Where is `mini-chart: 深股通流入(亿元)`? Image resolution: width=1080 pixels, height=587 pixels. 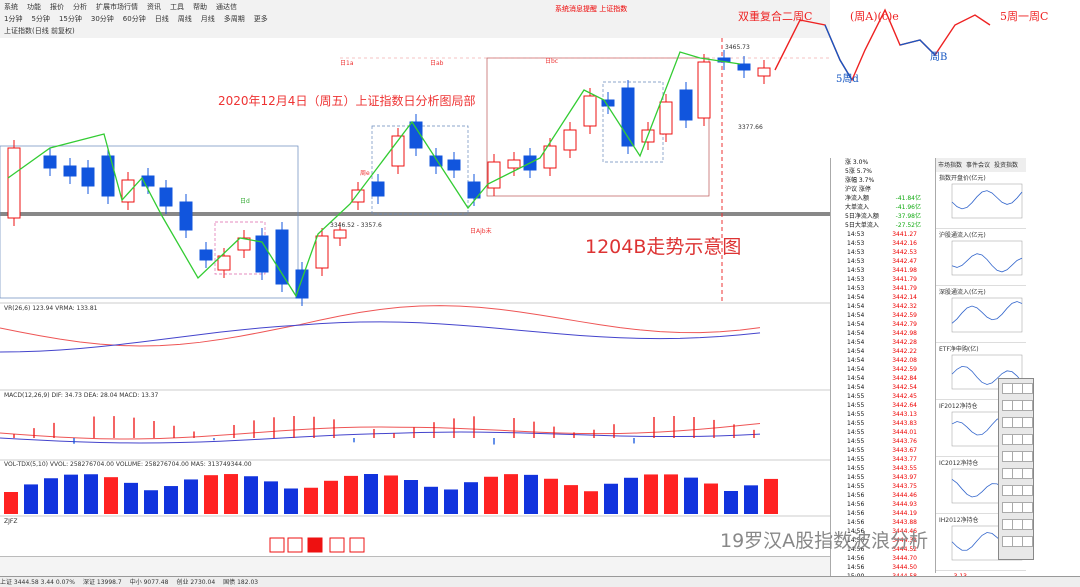
mini-chart: 深股通流入(亿元) is located at coordinates (981, 314).